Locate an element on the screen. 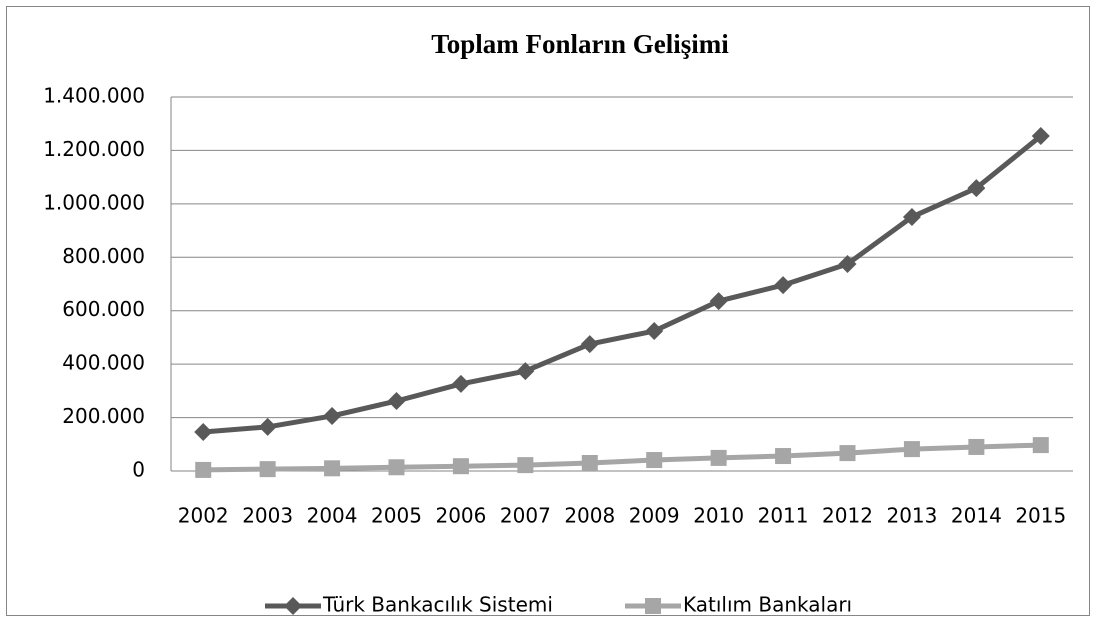  y-tick-label: 200.000 is located at coordinates (103, 416).